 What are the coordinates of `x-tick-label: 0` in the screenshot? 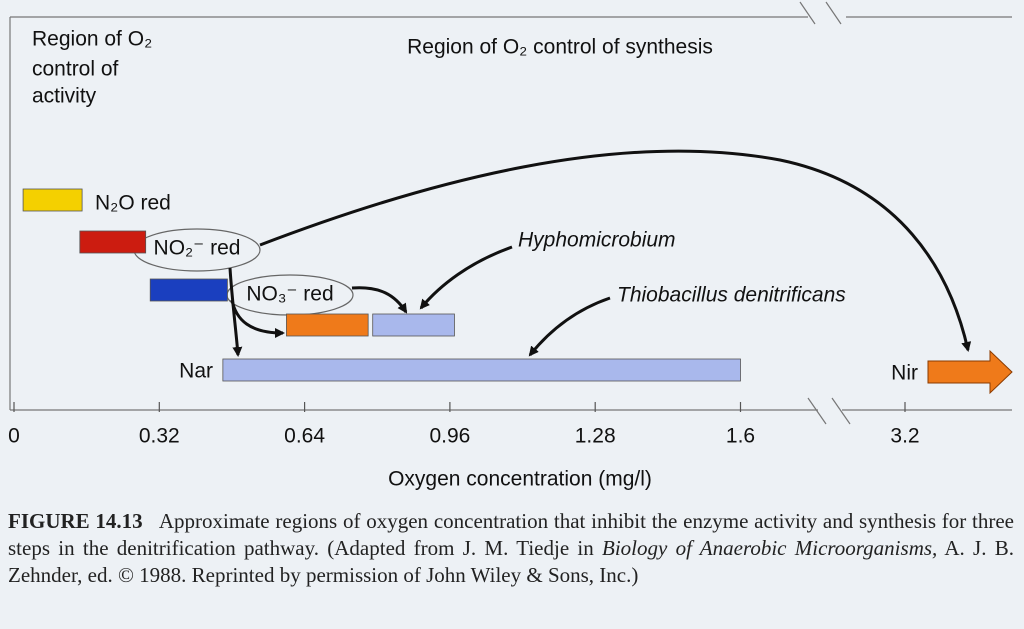 It's located at (14, 436).